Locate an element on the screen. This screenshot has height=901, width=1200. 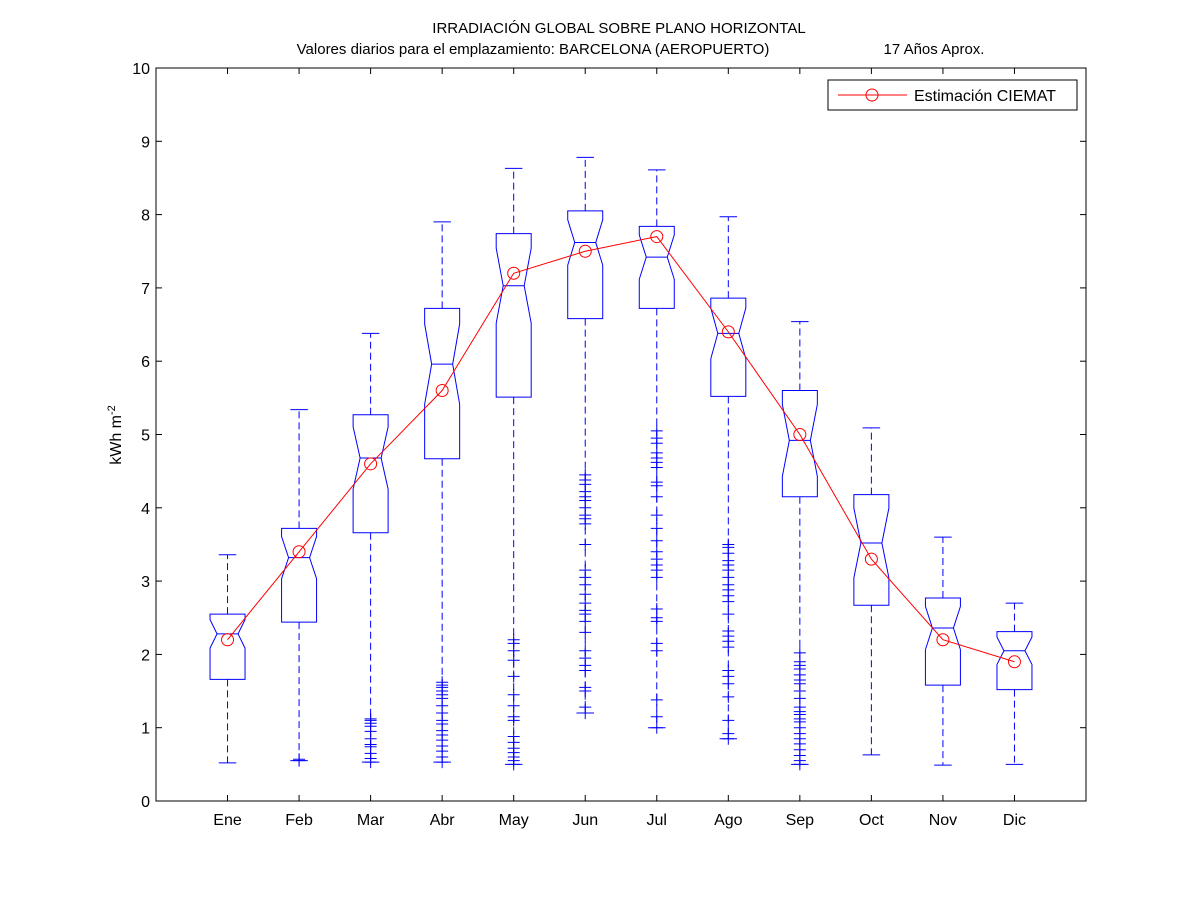
y-tick-label: 8 is located at coordinates (145, 216).